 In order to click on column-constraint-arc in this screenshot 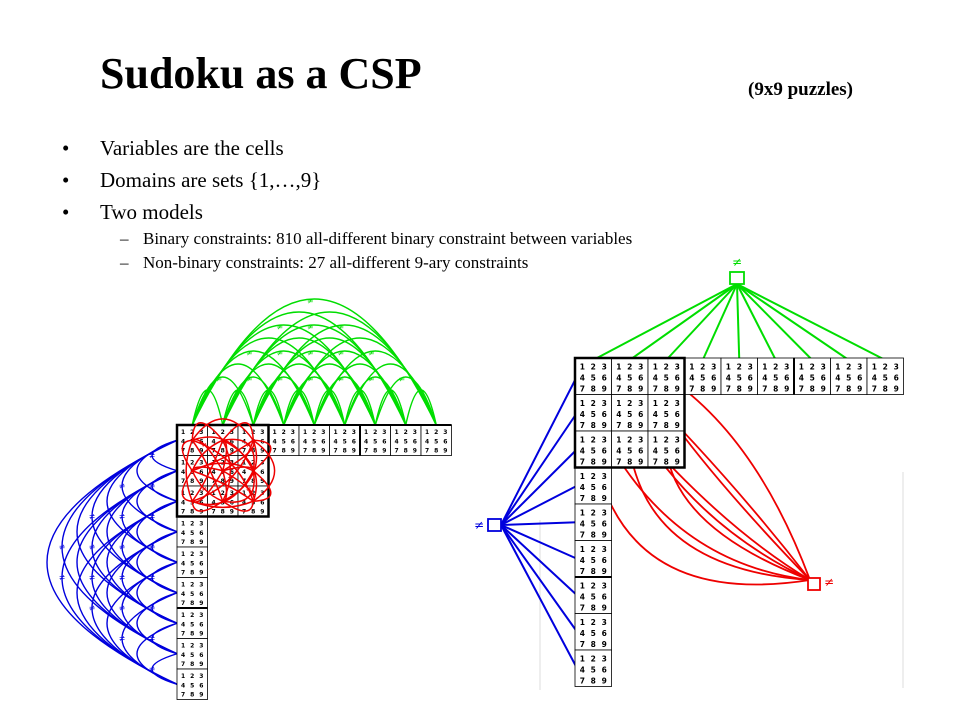, I will do `click(157, 653)`.